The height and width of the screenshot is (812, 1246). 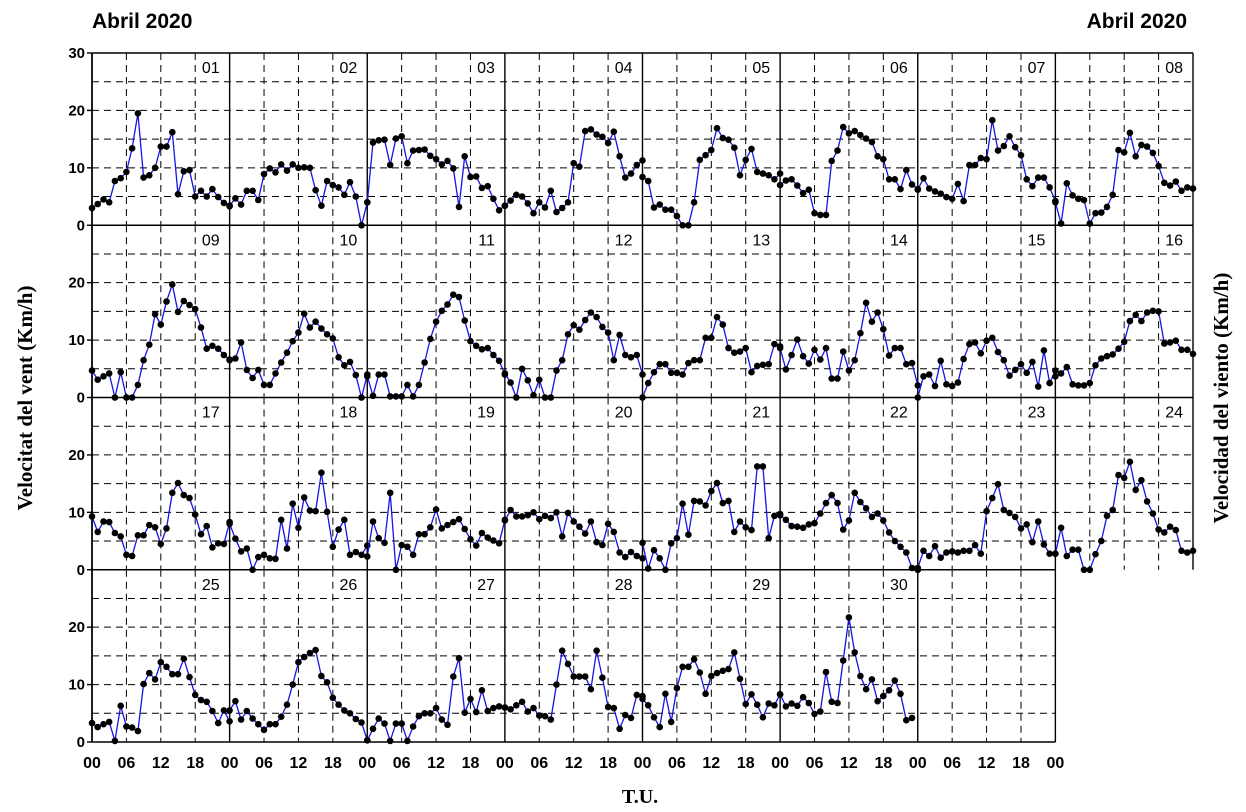 I want to click on day-label: 26, so click(x=348, y=585).